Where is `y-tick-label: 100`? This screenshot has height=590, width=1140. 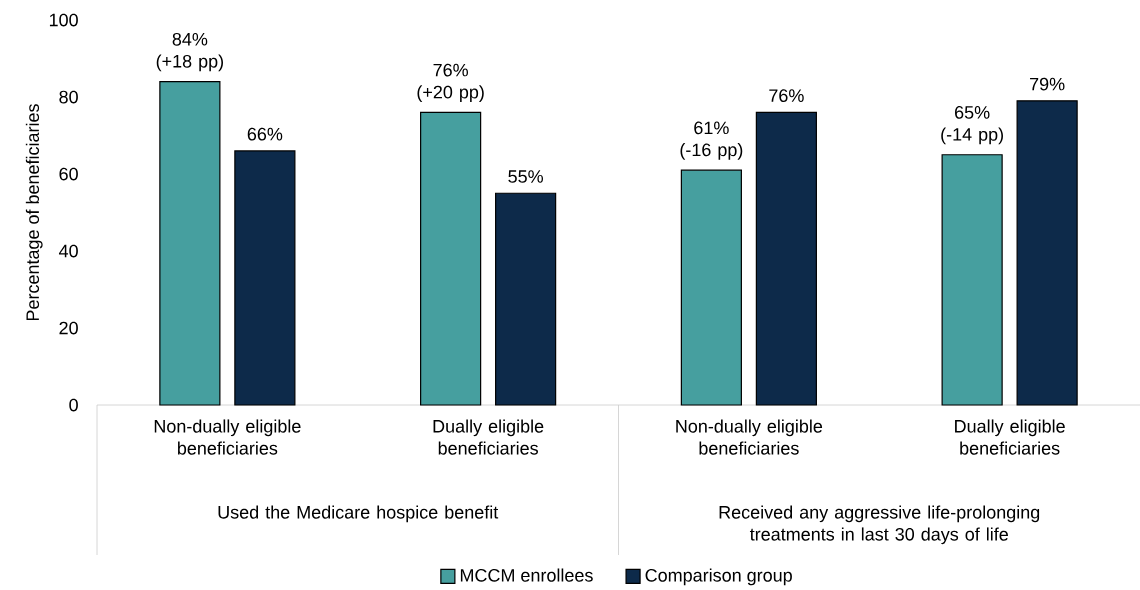
y-tick-label: 100 is located at coordinates (63, 20).